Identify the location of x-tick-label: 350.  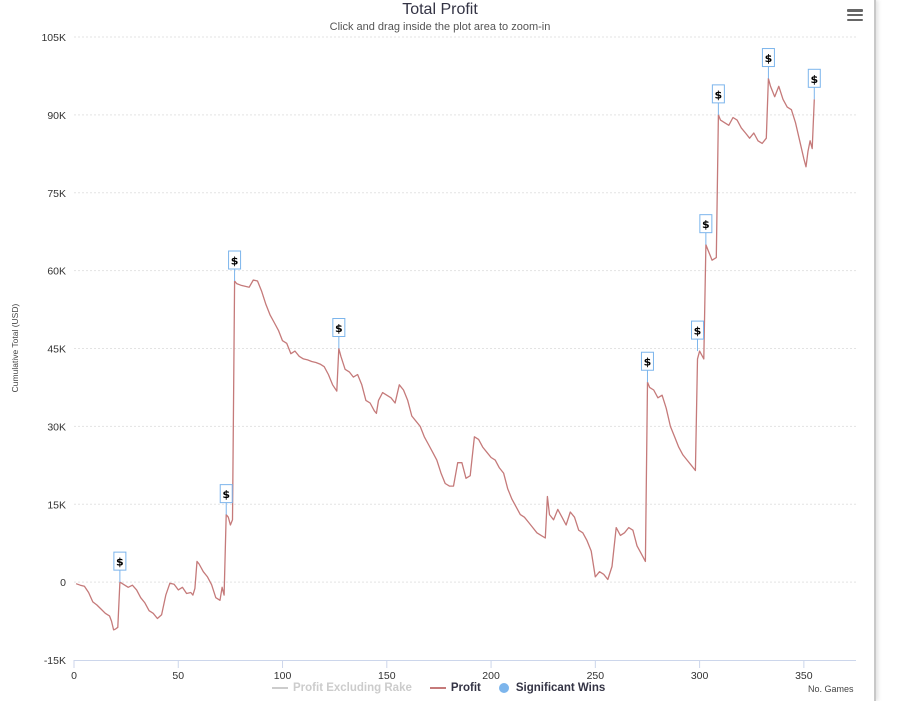
(804, 676).